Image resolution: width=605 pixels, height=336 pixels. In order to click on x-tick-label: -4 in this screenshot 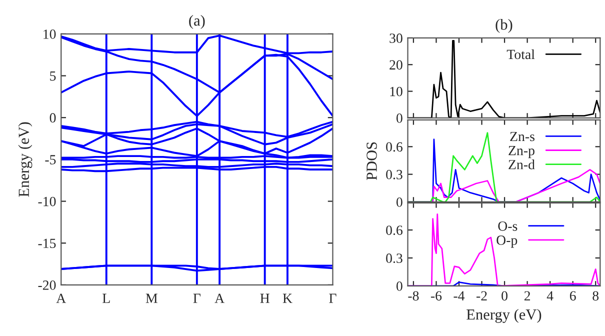, I will do `click(459, 295)`.